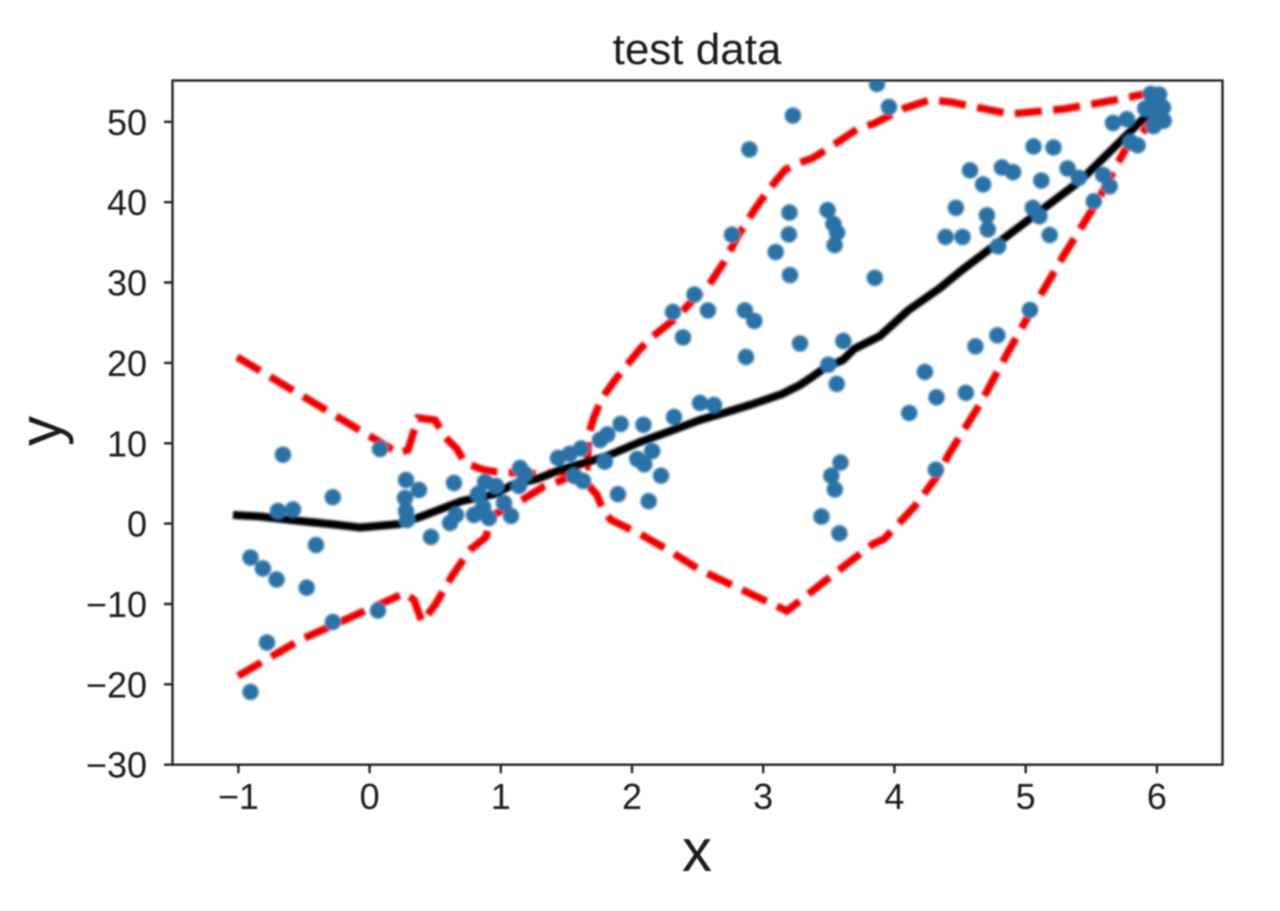  Describe the element at coordinates (127, 202) in the screenshot. I see `svg-text: 40` at that location.